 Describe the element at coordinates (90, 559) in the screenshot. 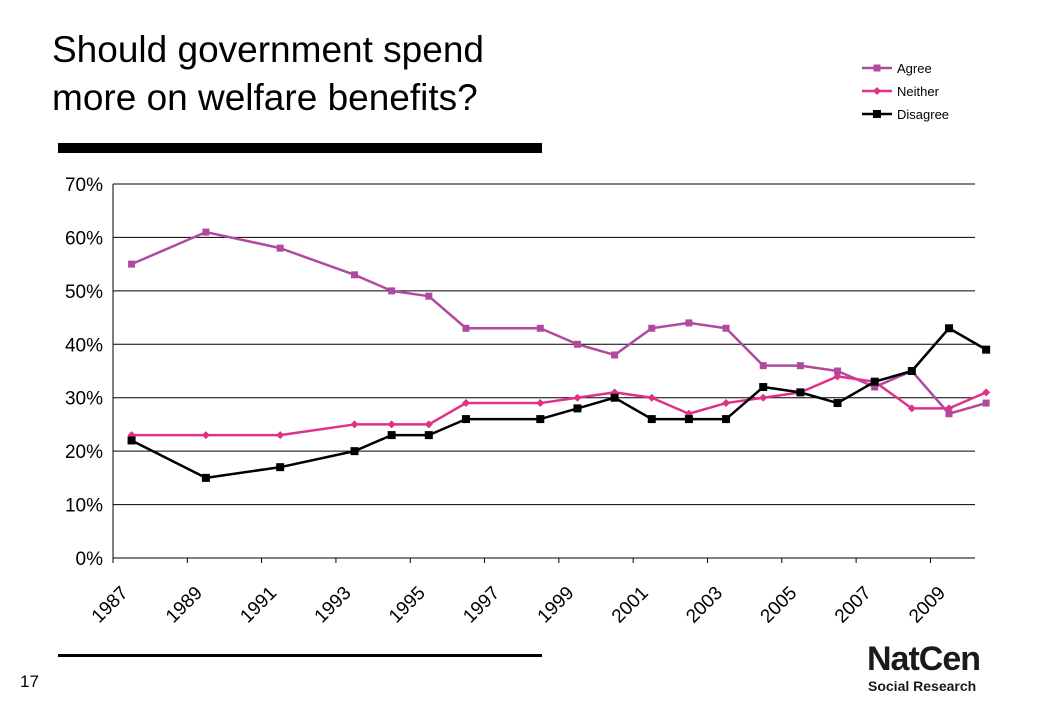

I see `y-tick-label: 0%` at that location.